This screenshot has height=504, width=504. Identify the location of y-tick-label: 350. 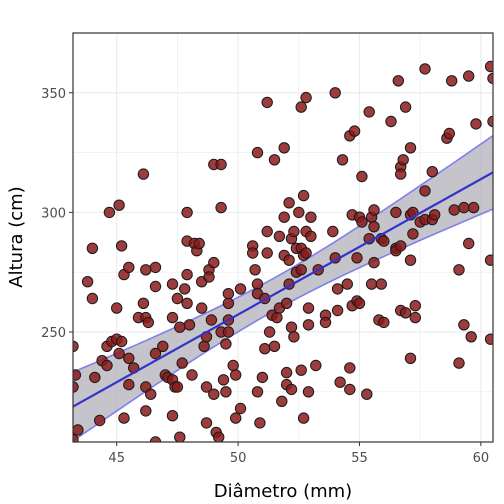
(53, 94).